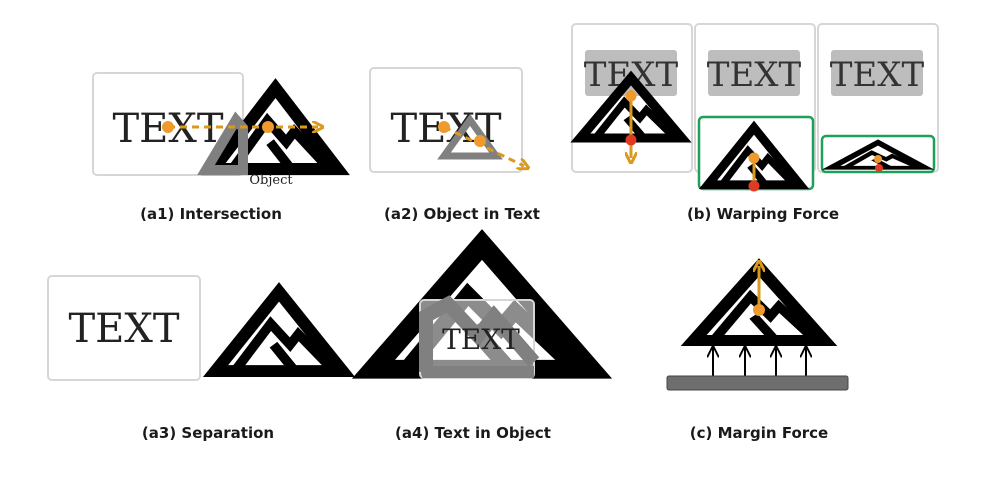  What do you see at coordinates (473, 433) in the screenshot?
I see `caption-a4: (a4) Text in Object` at bounding box center [473, 433].